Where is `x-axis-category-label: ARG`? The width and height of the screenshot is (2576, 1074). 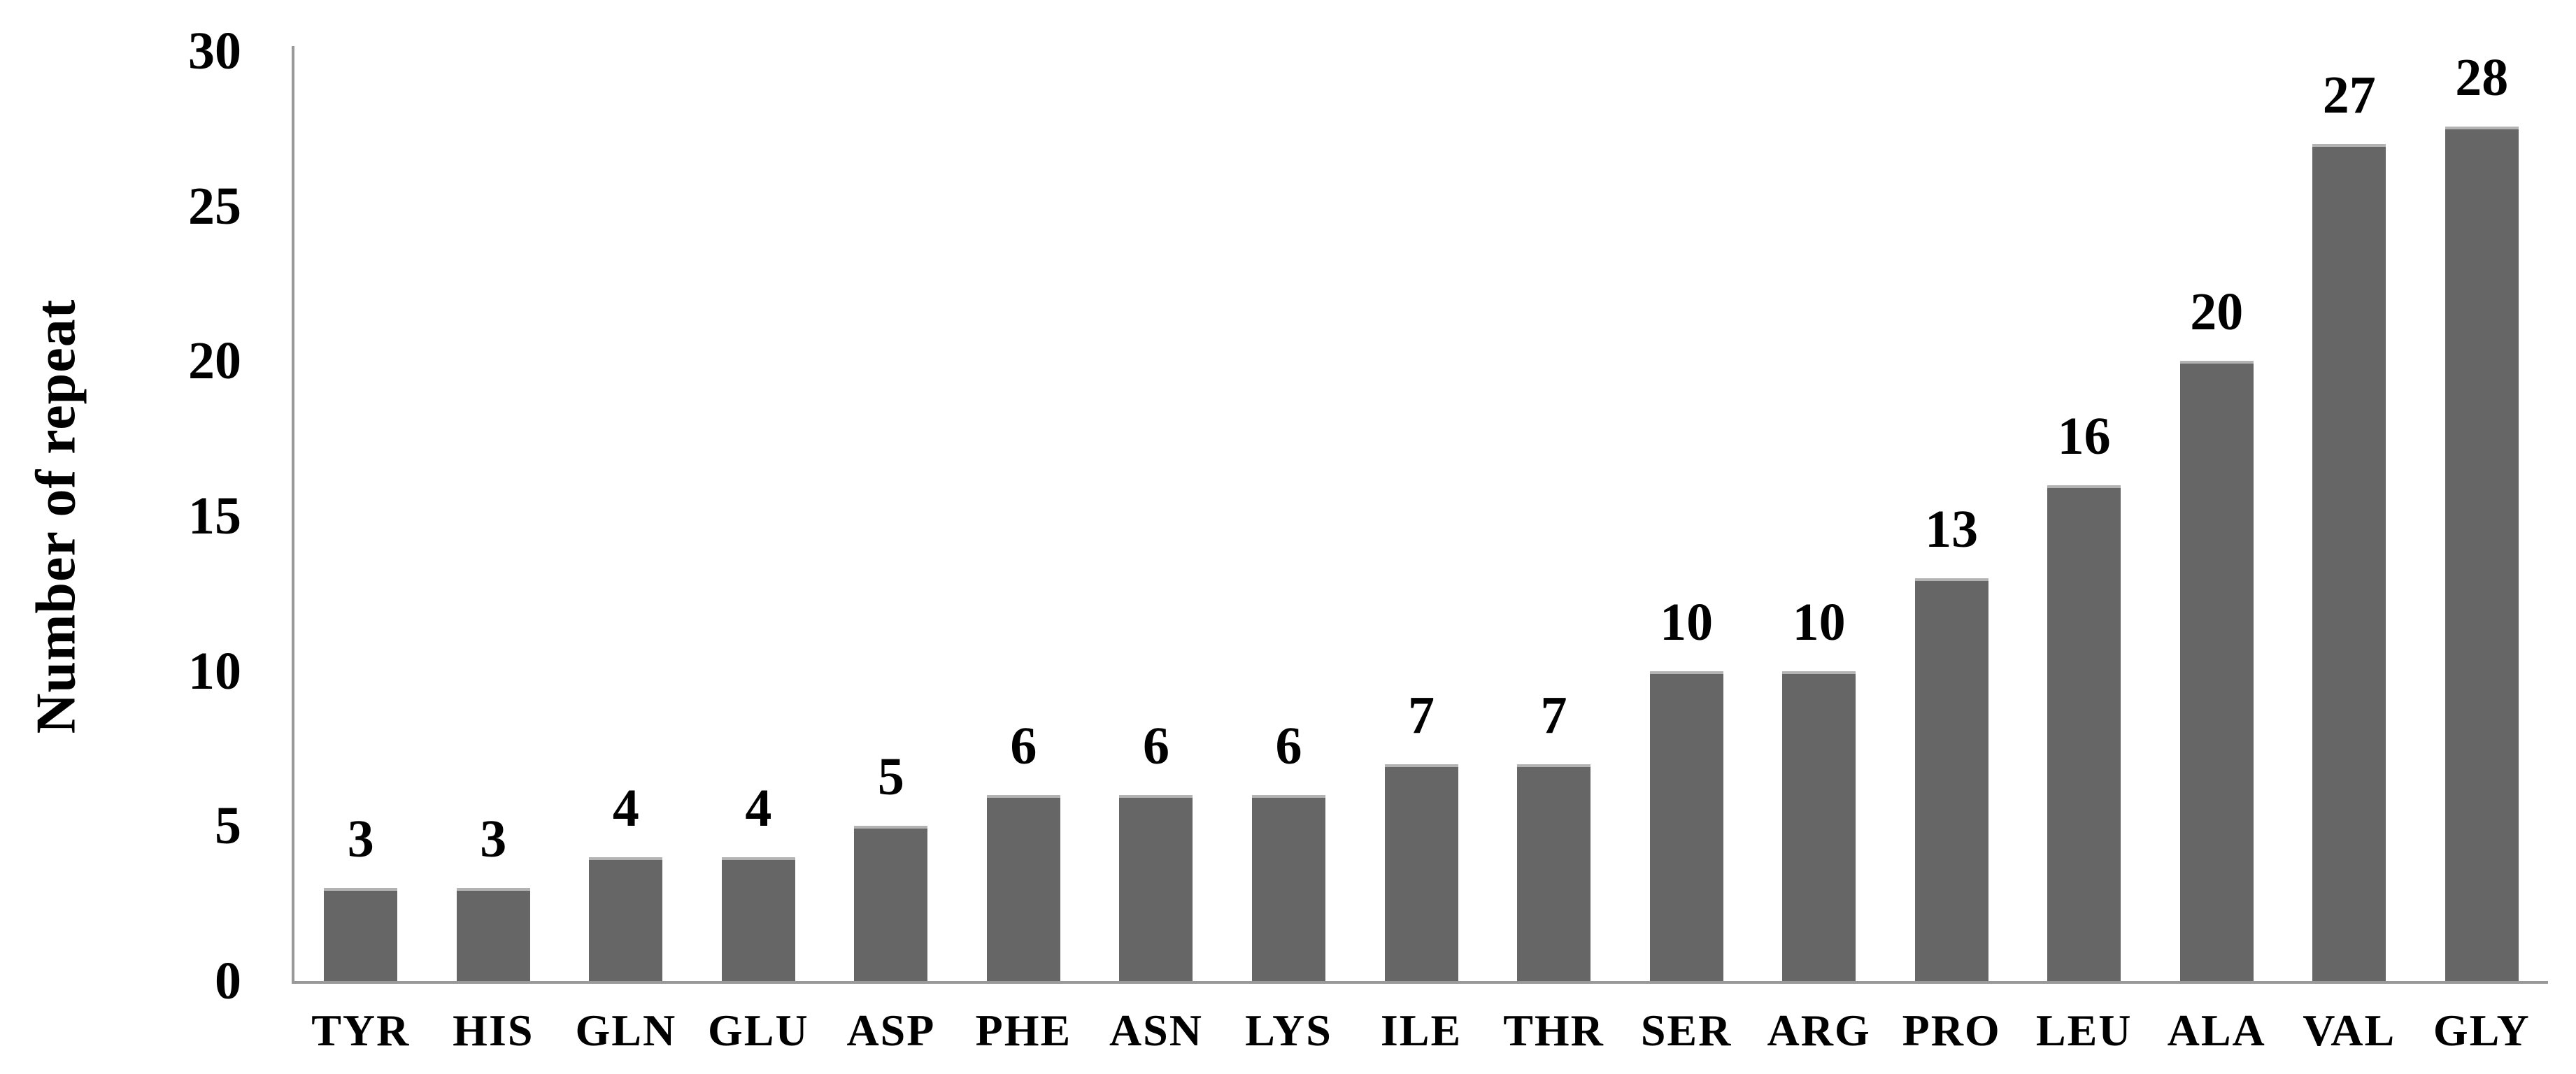 x-axis-category-label: ARG is located at coordinates (1819, 1030).